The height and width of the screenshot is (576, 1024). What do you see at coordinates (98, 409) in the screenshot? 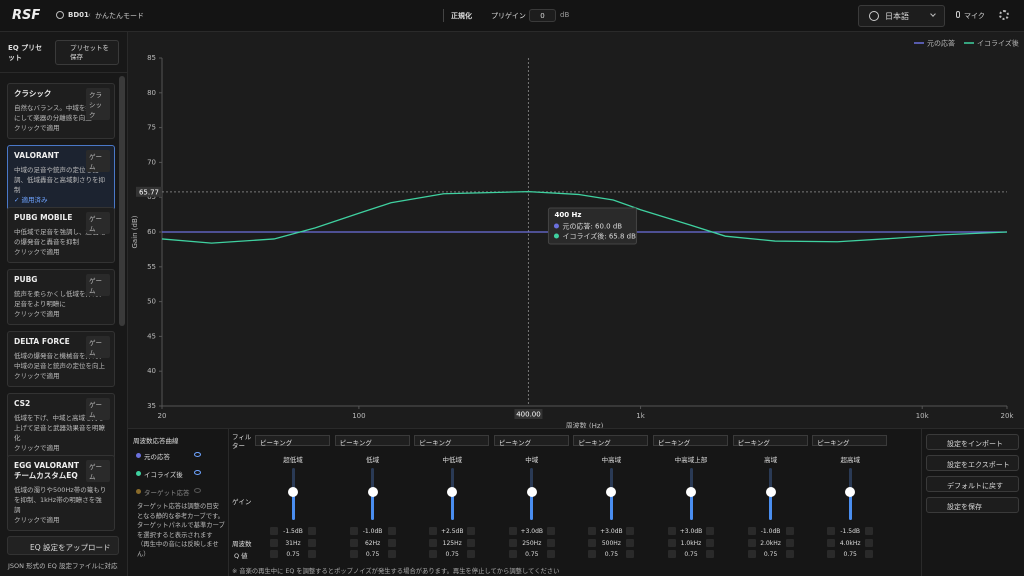
I see `preset-tag: ゲーム` at bounding box center [98, 409].